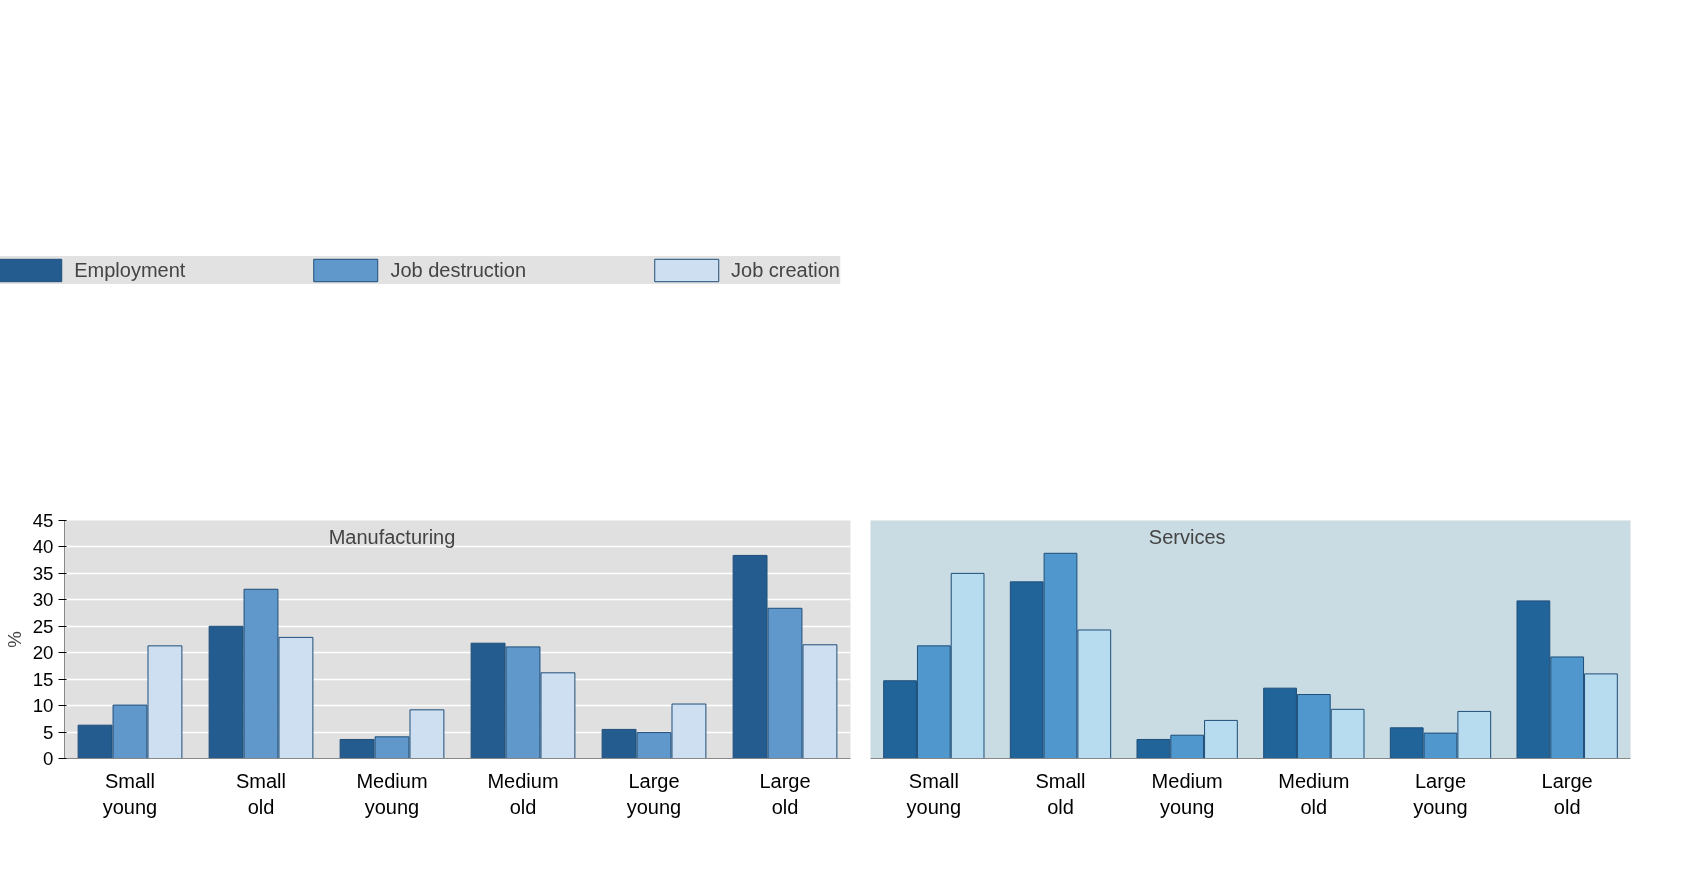 The height and width of the screenshot is (874, 1686). I want to click on legend-label: Employment, so click(130, 270).